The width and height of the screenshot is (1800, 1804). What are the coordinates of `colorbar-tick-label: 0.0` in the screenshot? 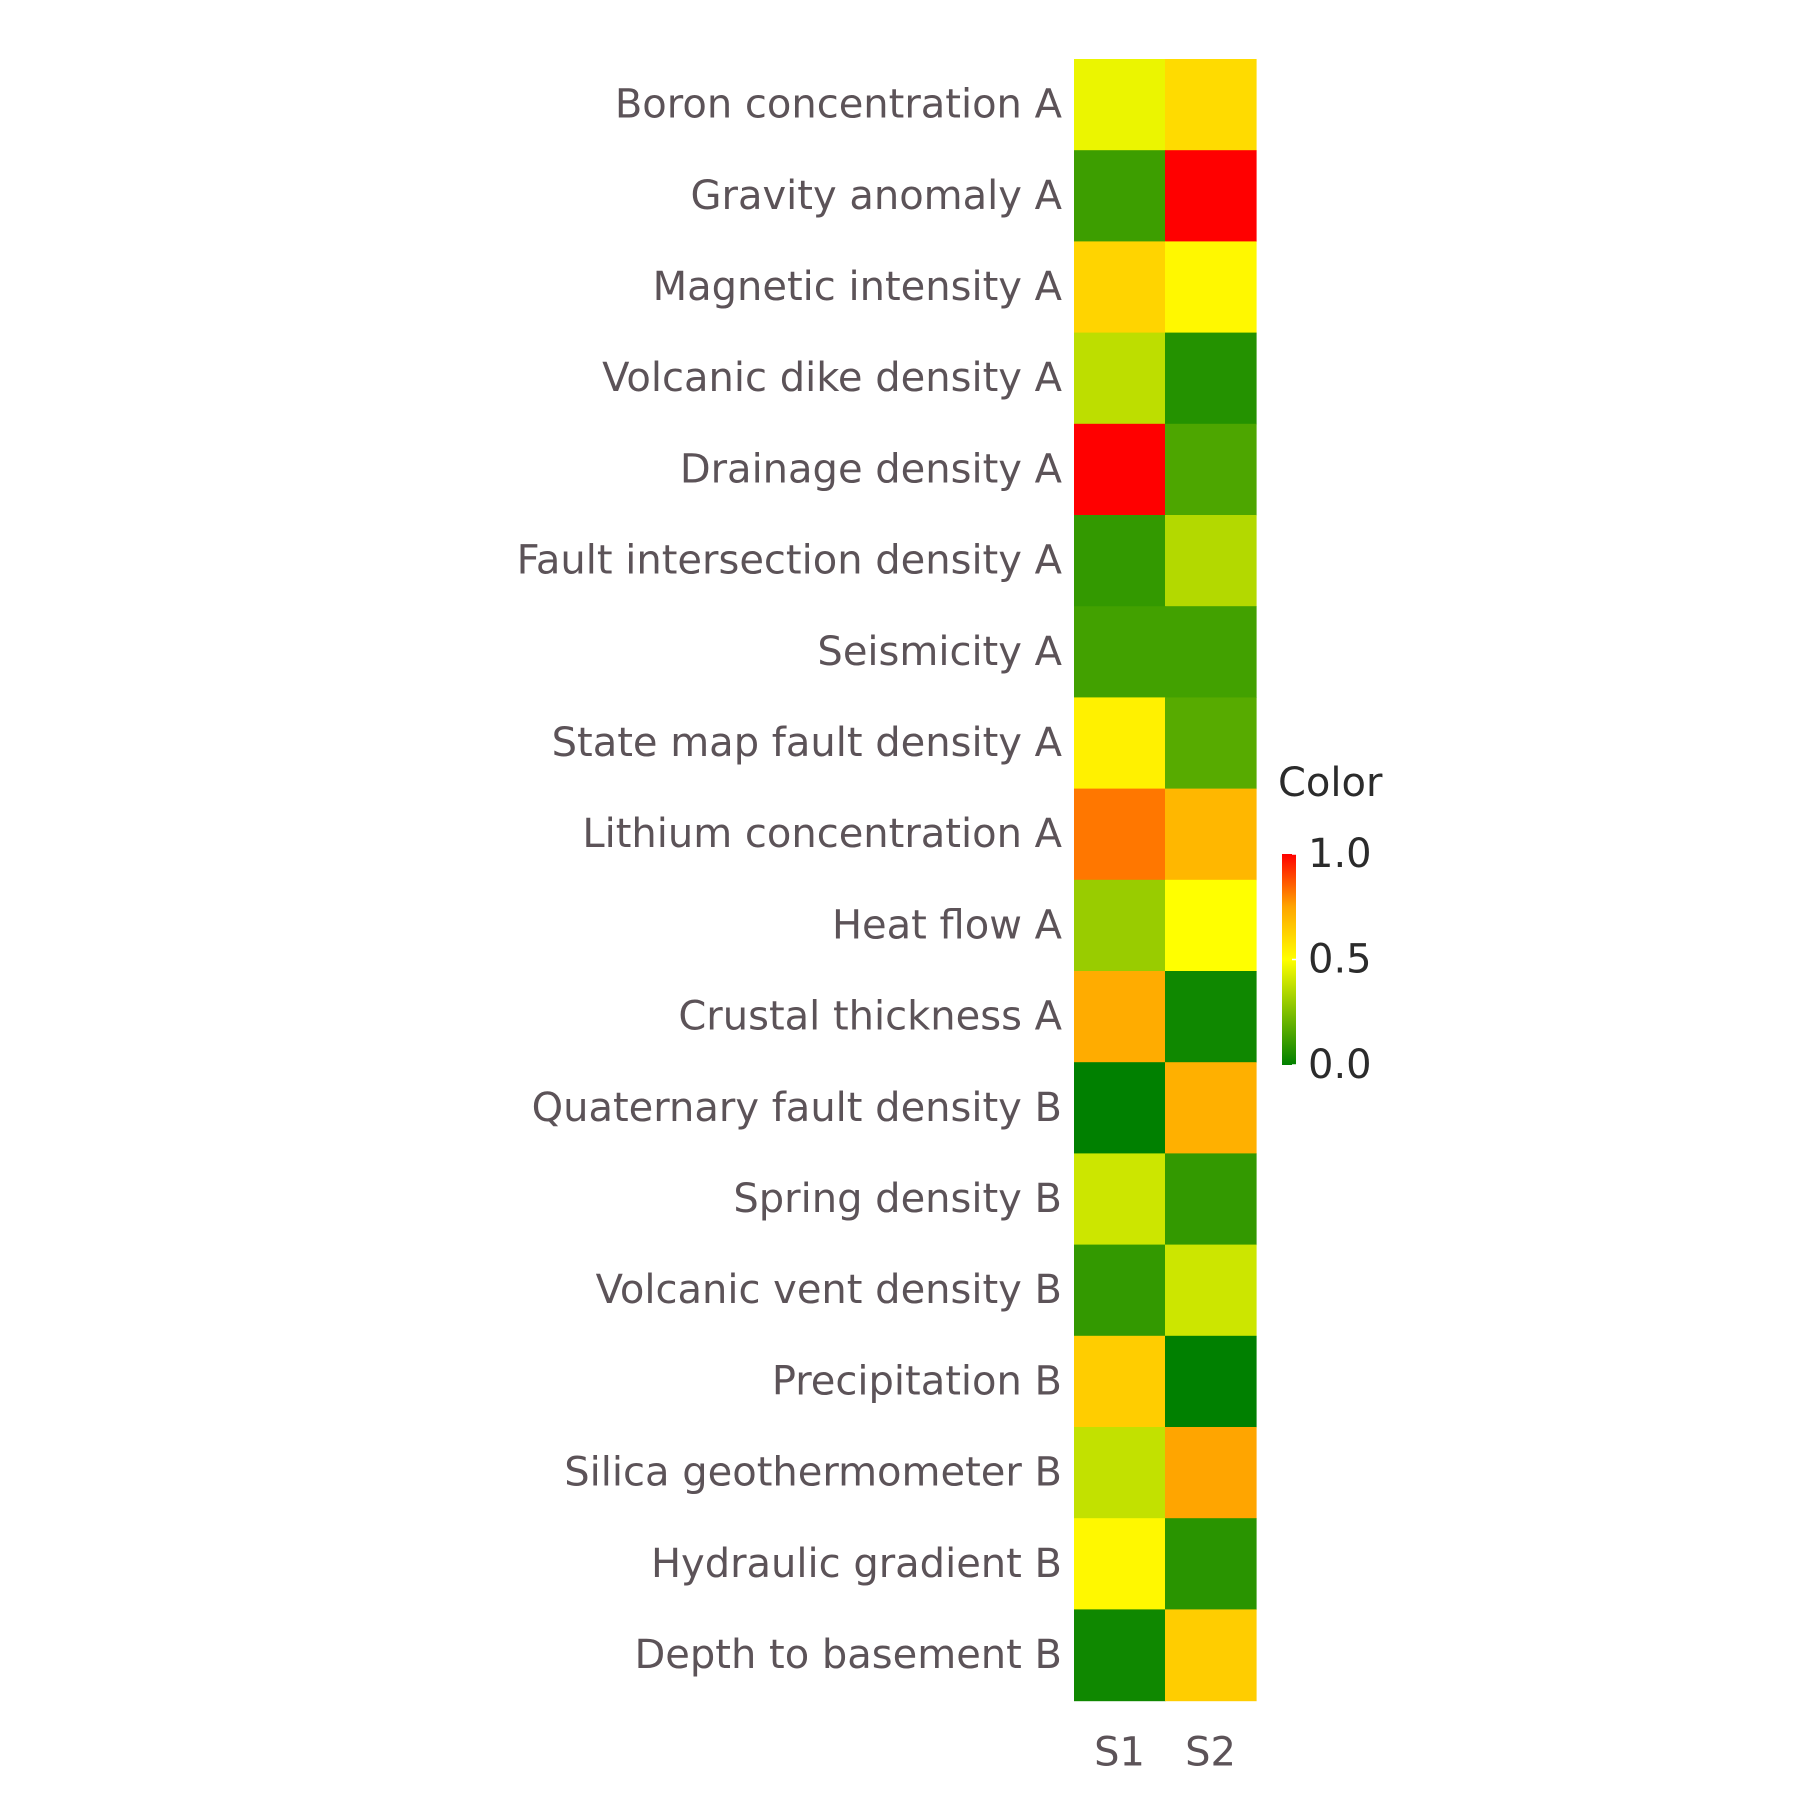 It's located at (1340, 1065).